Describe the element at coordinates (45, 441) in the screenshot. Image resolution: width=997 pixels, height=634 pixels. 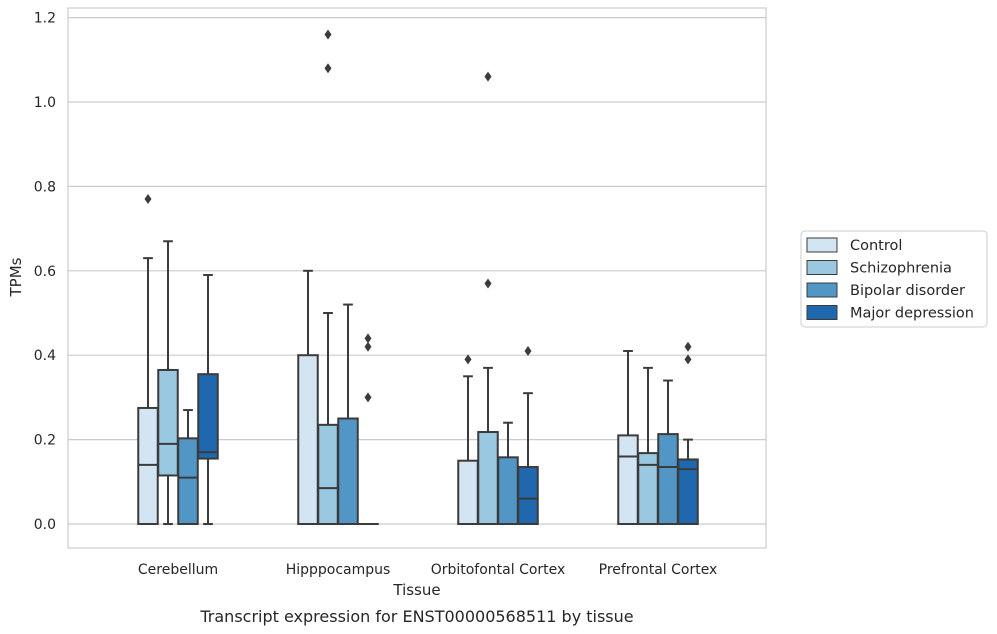
I see `y-tick-label: 0.2` at that location.